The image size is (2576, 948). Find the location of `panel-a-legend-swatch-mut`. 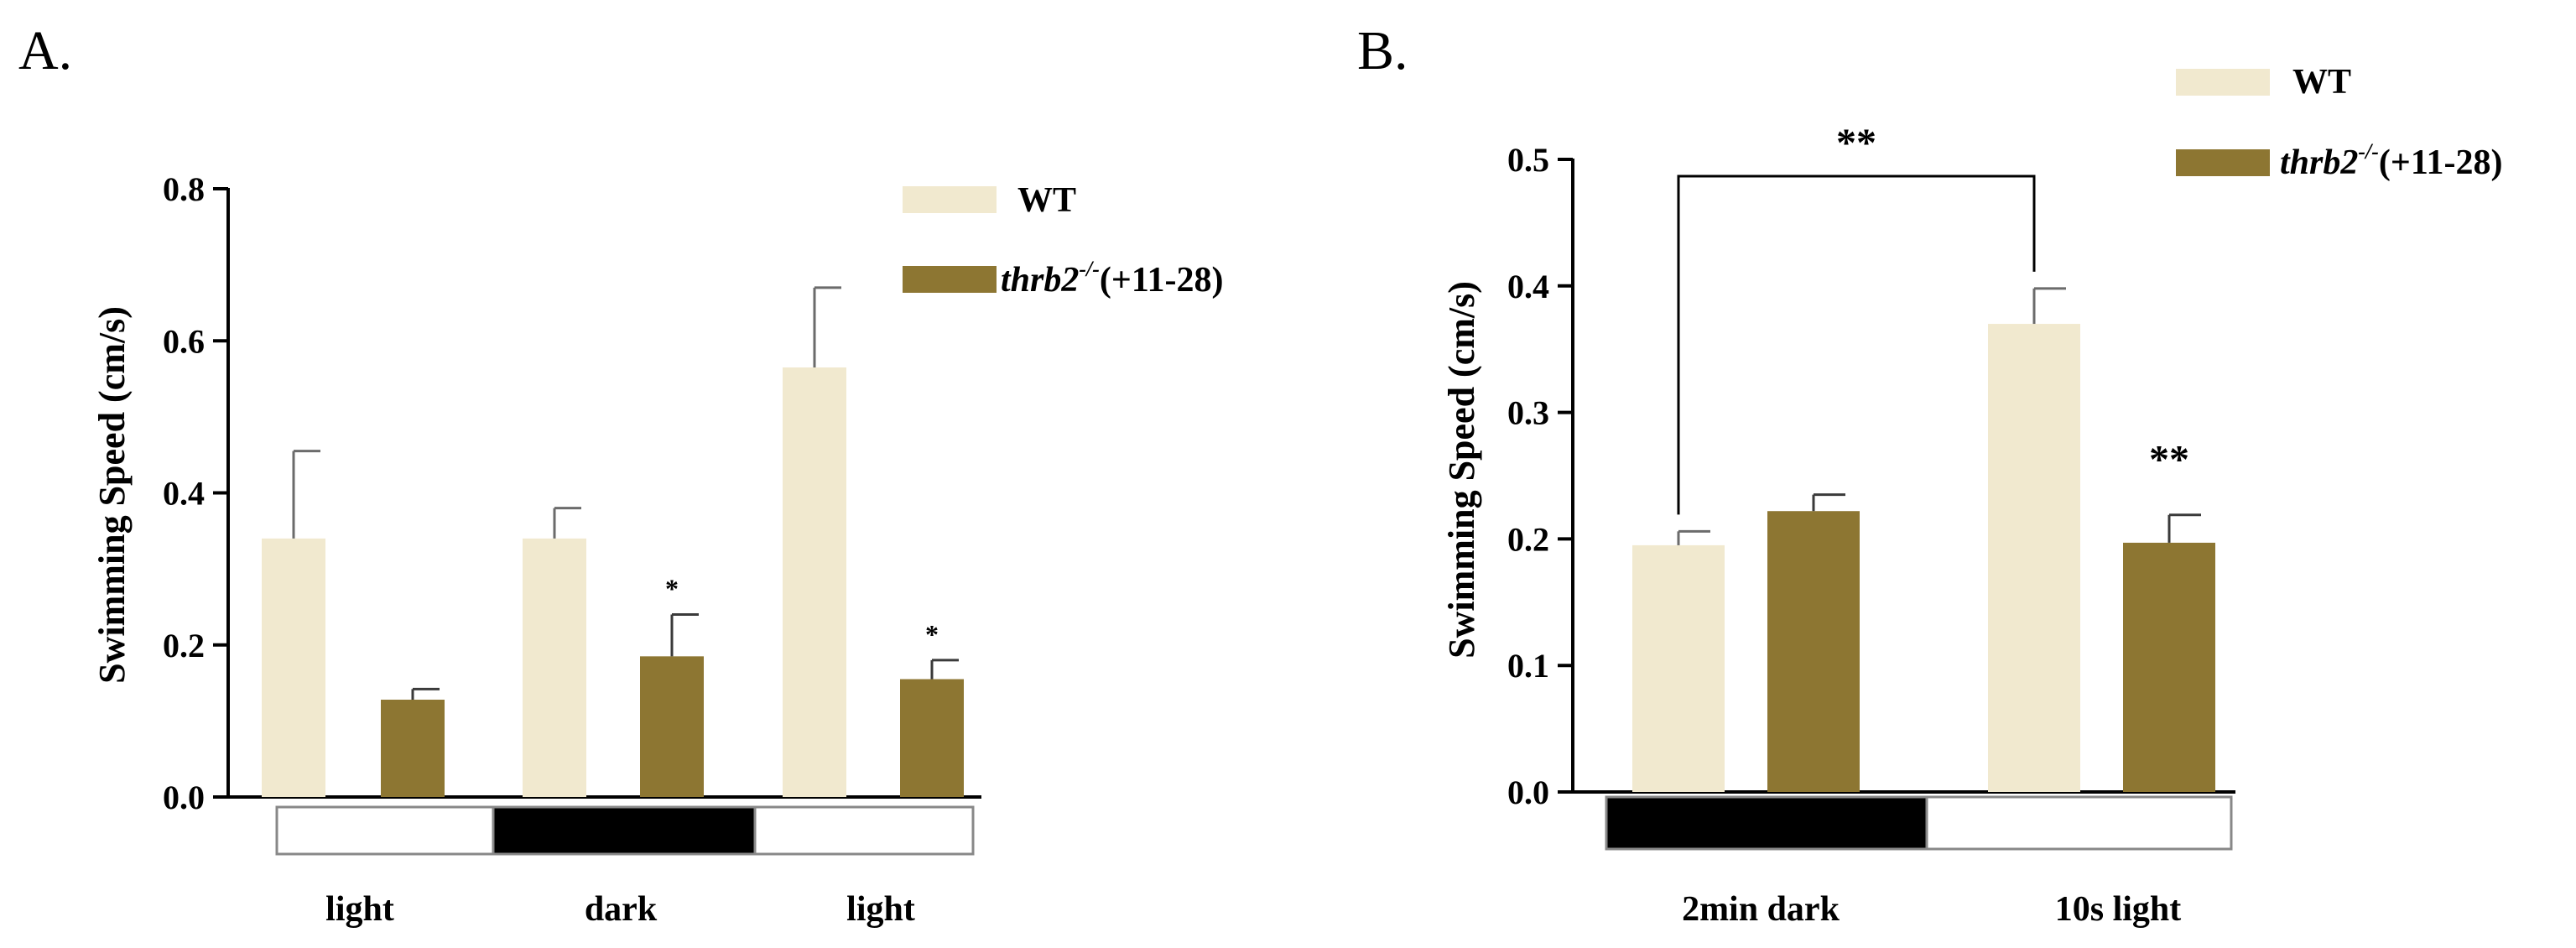

panel-a-legend-swatch-mut is located at coordinates (950, 279).